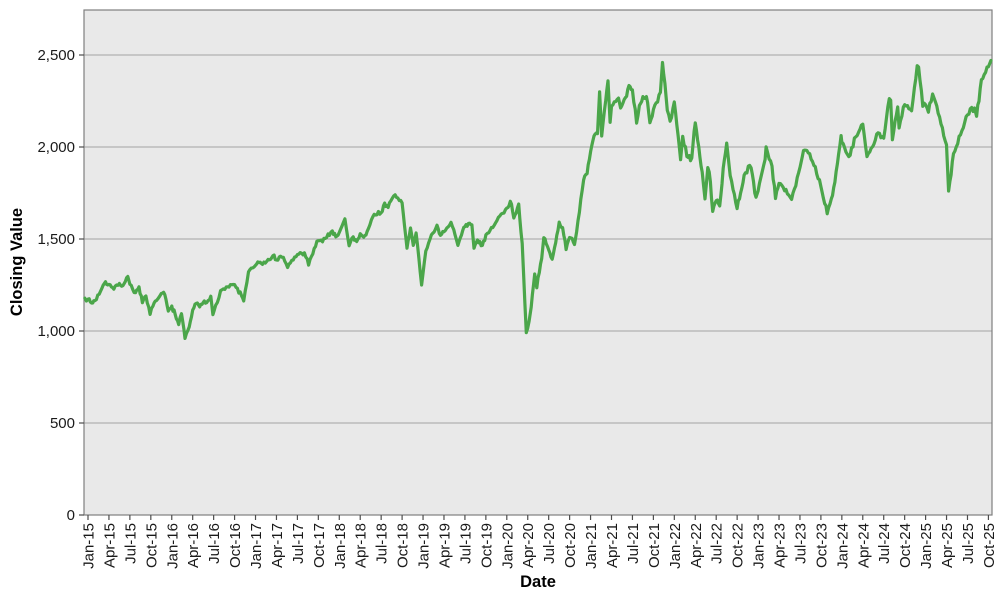  What do you see at coordinates (800, 543) in the screenshot?
I see `x-tick-label: Jul-23` at bounding box center [800, 543].